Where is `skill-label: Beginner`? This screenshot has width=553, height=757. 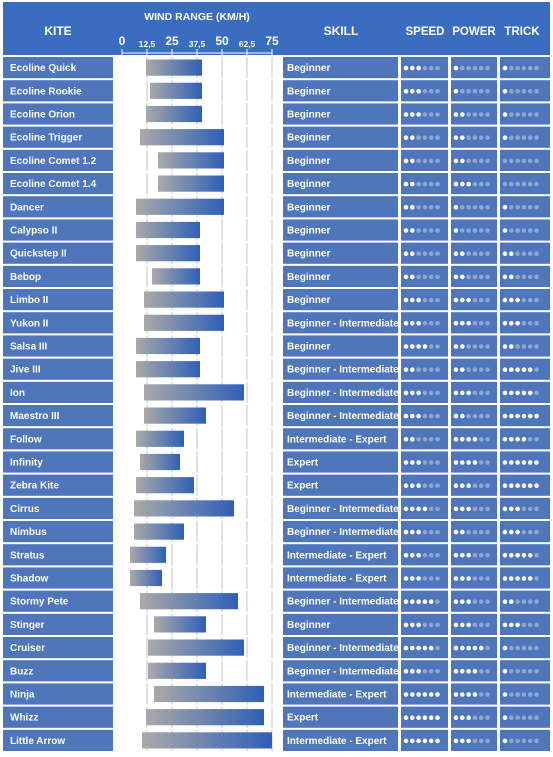 skill-label: Beginner is located at coordinates (308, 207).